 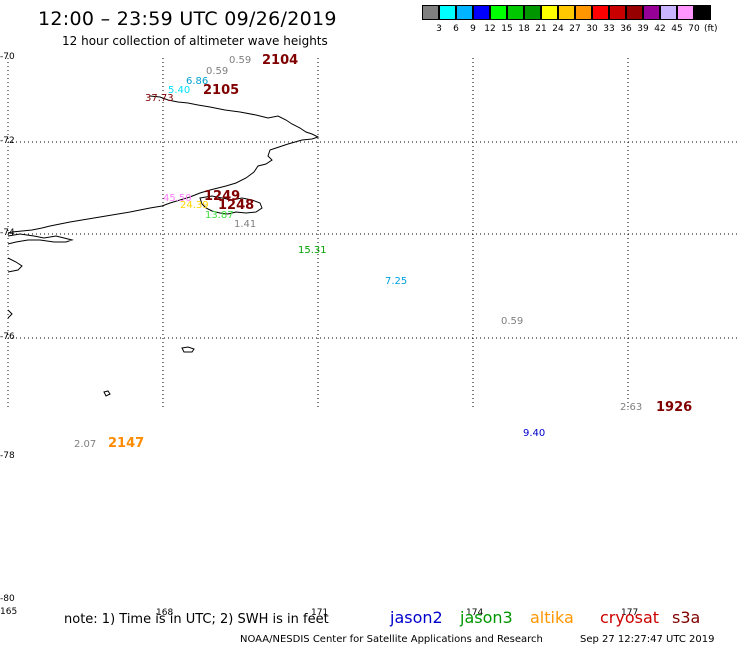 What do you see at coordinates (165, 613) in the screenshot?
I see `lon-label-168: 168` at bounding box center [165, 613].